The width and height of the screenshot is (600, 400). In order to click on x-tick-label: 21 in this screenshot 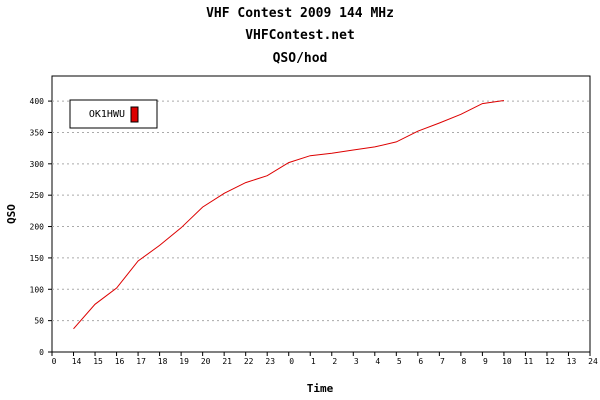, I will do `click(227, 361)`.